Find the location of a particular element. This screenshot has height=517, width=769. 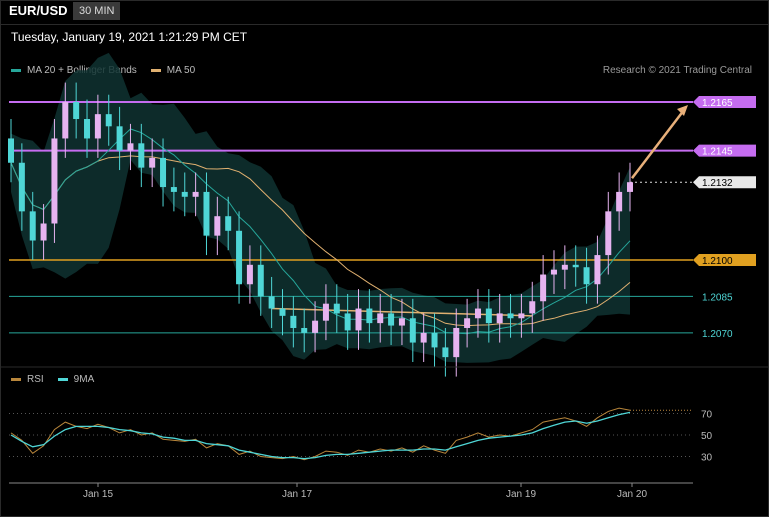

target-arrow-head is located at coordinates (682, 111).